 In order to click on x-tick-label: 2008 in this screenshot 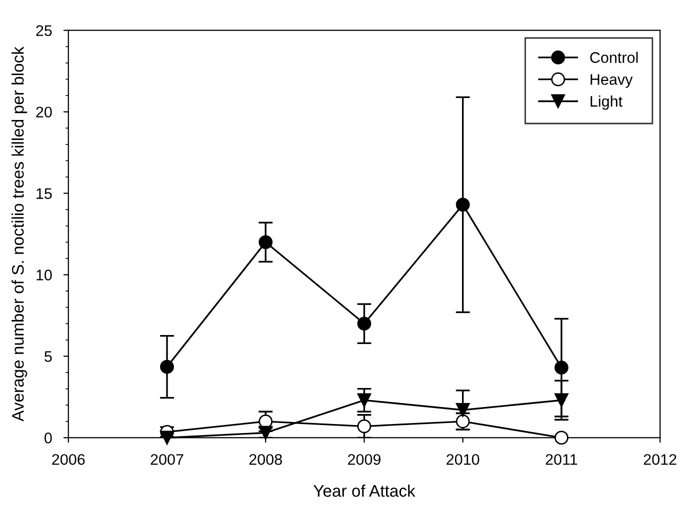, I will do `click(265, 459)`.